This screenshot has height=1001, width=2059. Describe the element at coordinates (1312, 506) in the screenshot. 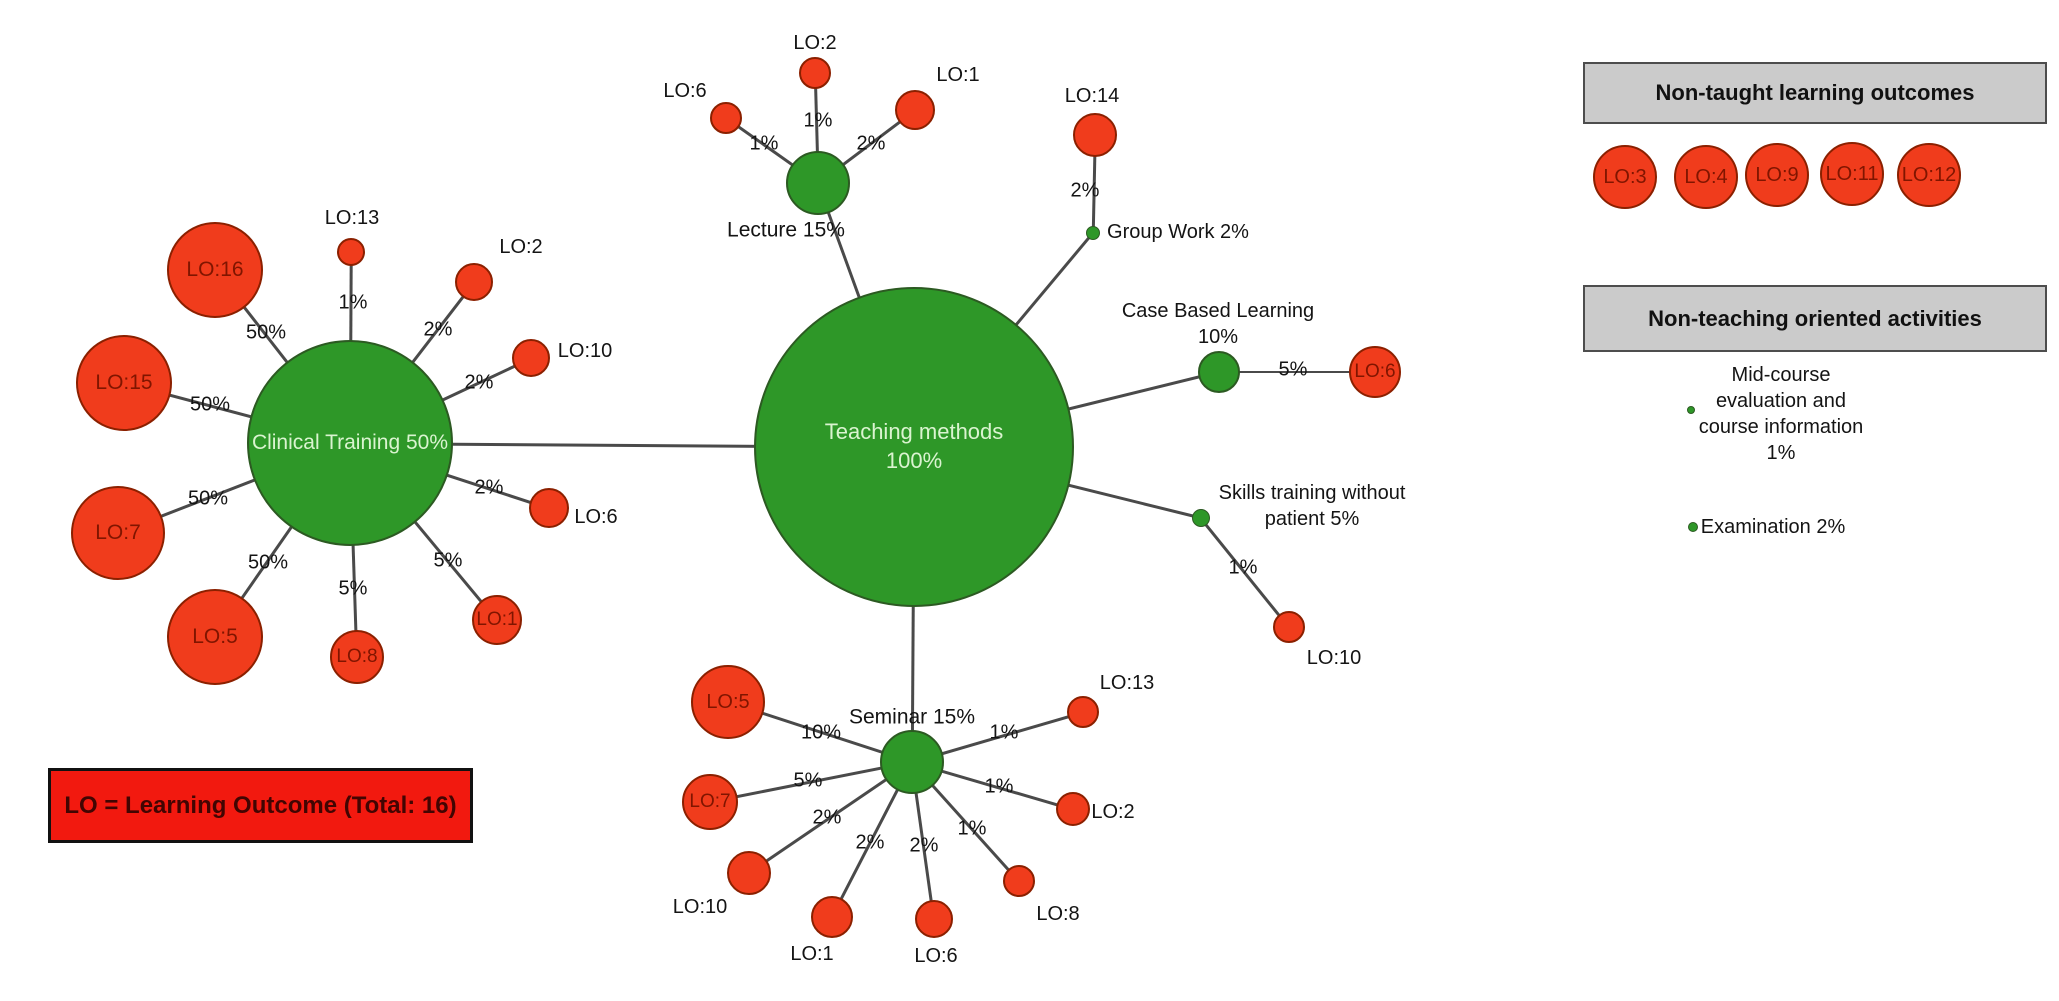

I see `node-label-skills-training: Skills training without patient 5%` at that location.